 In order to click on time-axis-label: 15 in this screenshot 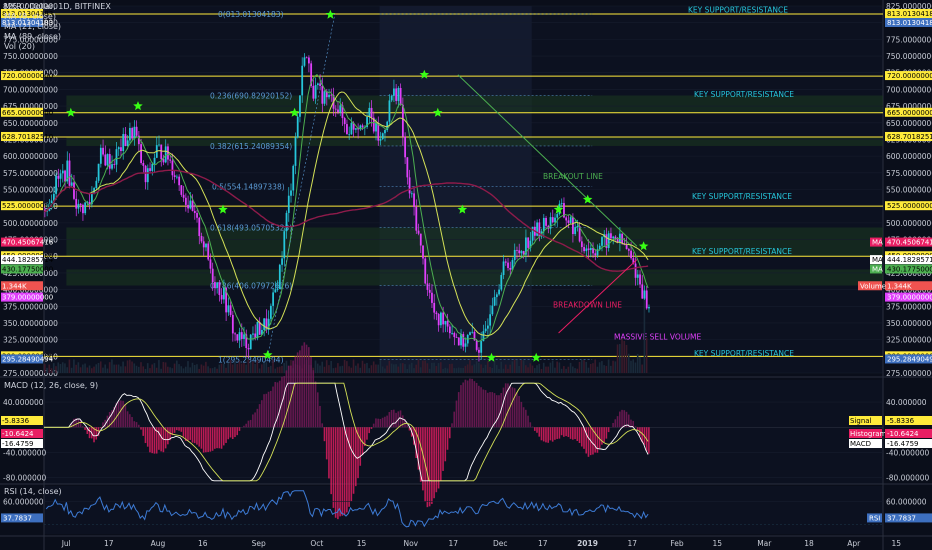, I will do `click(897, 543)`.